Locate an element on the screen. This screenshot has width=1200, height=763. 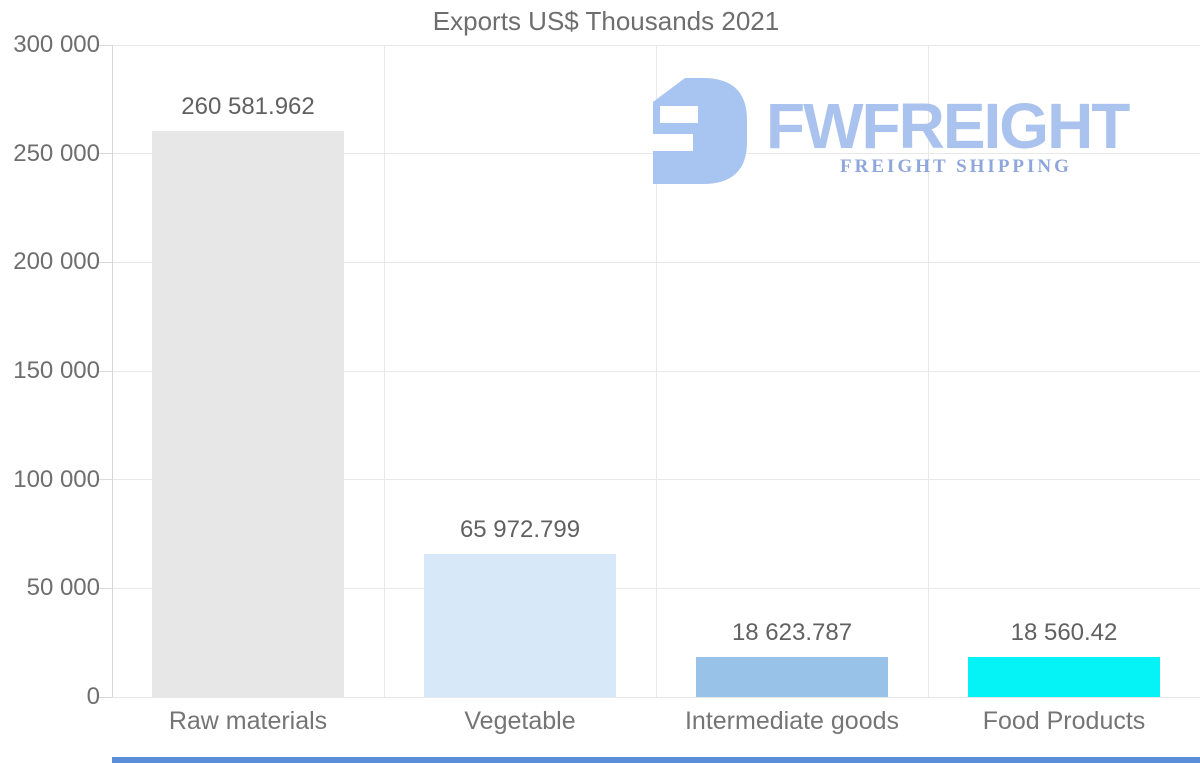
y-axis-label: 300 000 is located at coordinates (56, 44).